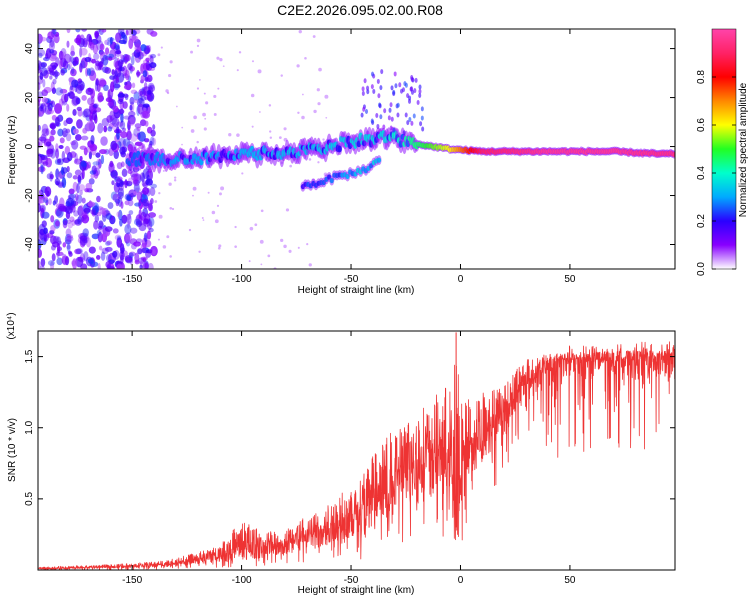  I want to click on spectrogram-x-axis-label: Height of straight line (km), so click(356, 290).